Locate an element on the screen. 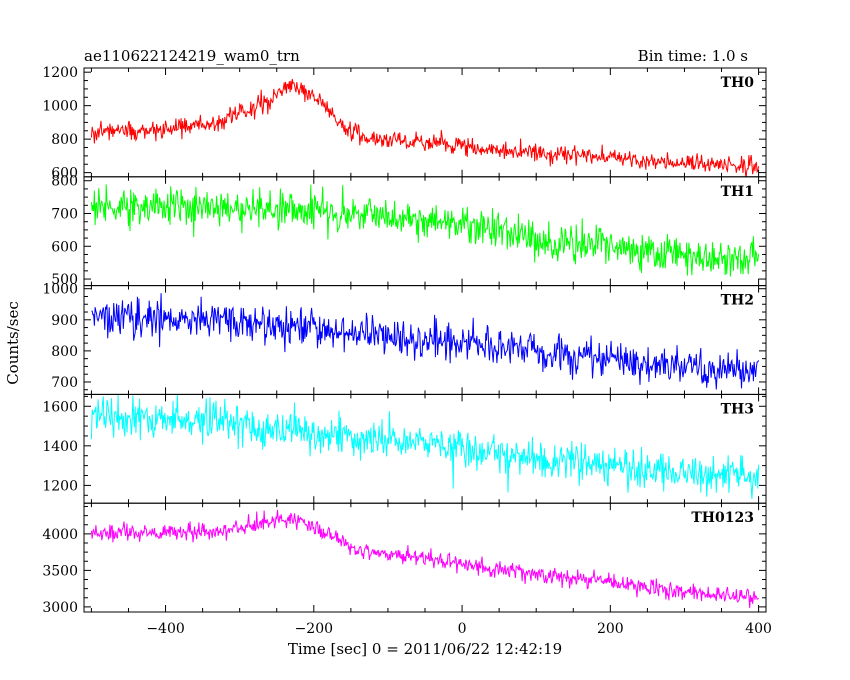 The width and height of the screenshot is (850, 680). panel-th1: 500 600 700 800 TH1 is located at coordinates (409, 231).